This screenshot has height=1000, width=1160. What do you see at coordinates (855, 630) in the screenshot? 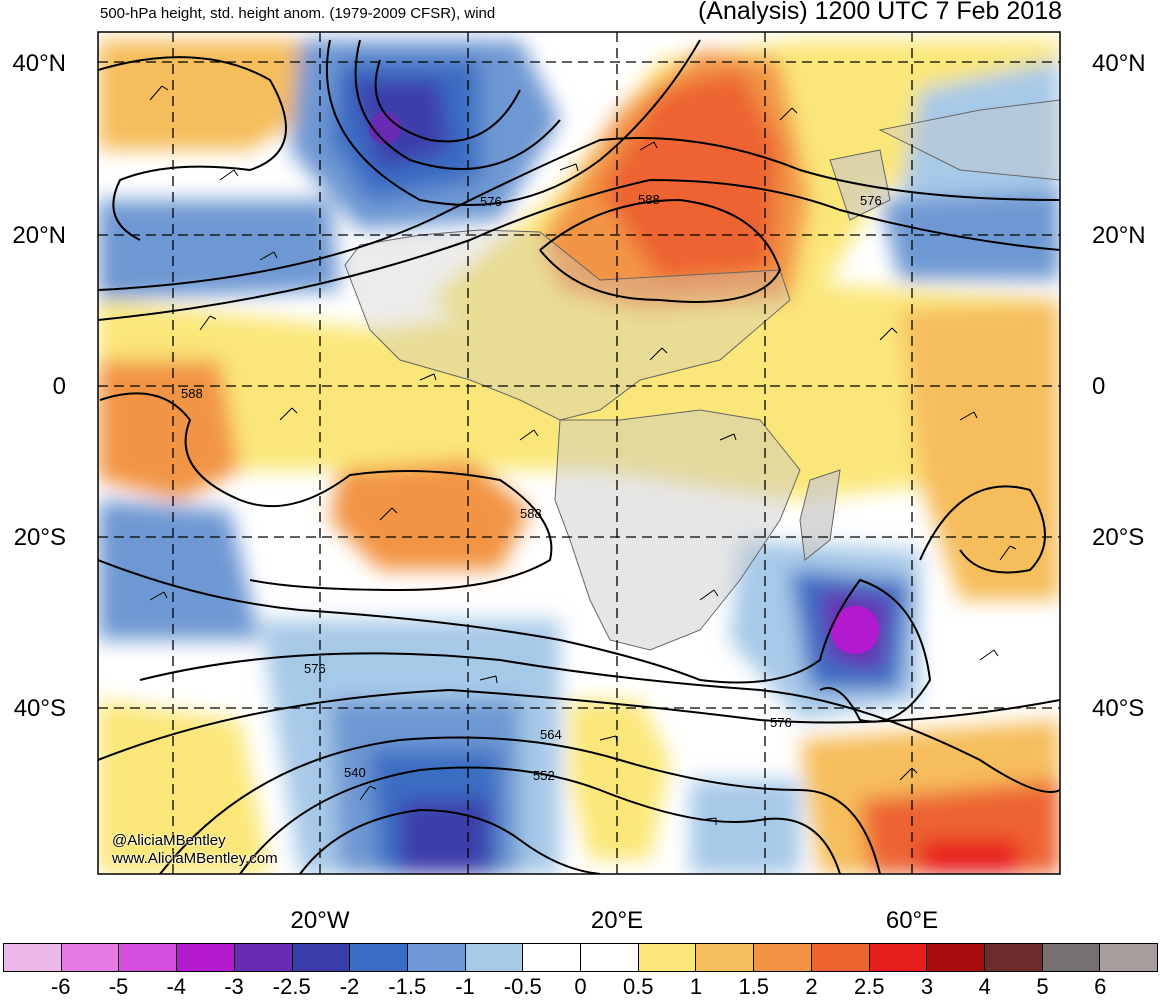
I see `cut-off-low-core` at bounding box center [855, 630].